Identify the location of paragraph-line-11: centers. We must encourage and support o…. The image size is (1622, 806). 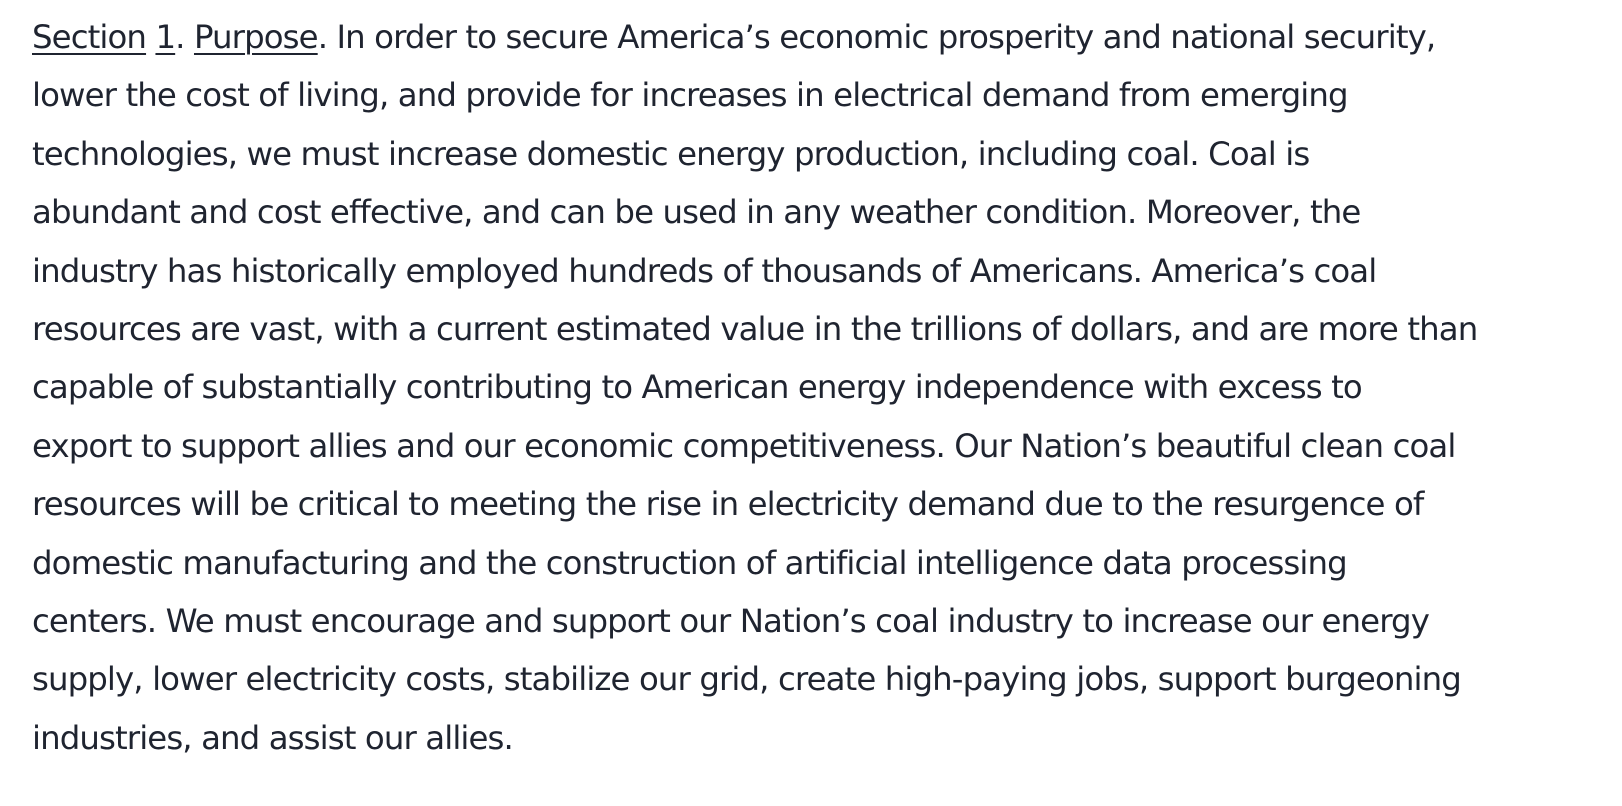
(731, 621).